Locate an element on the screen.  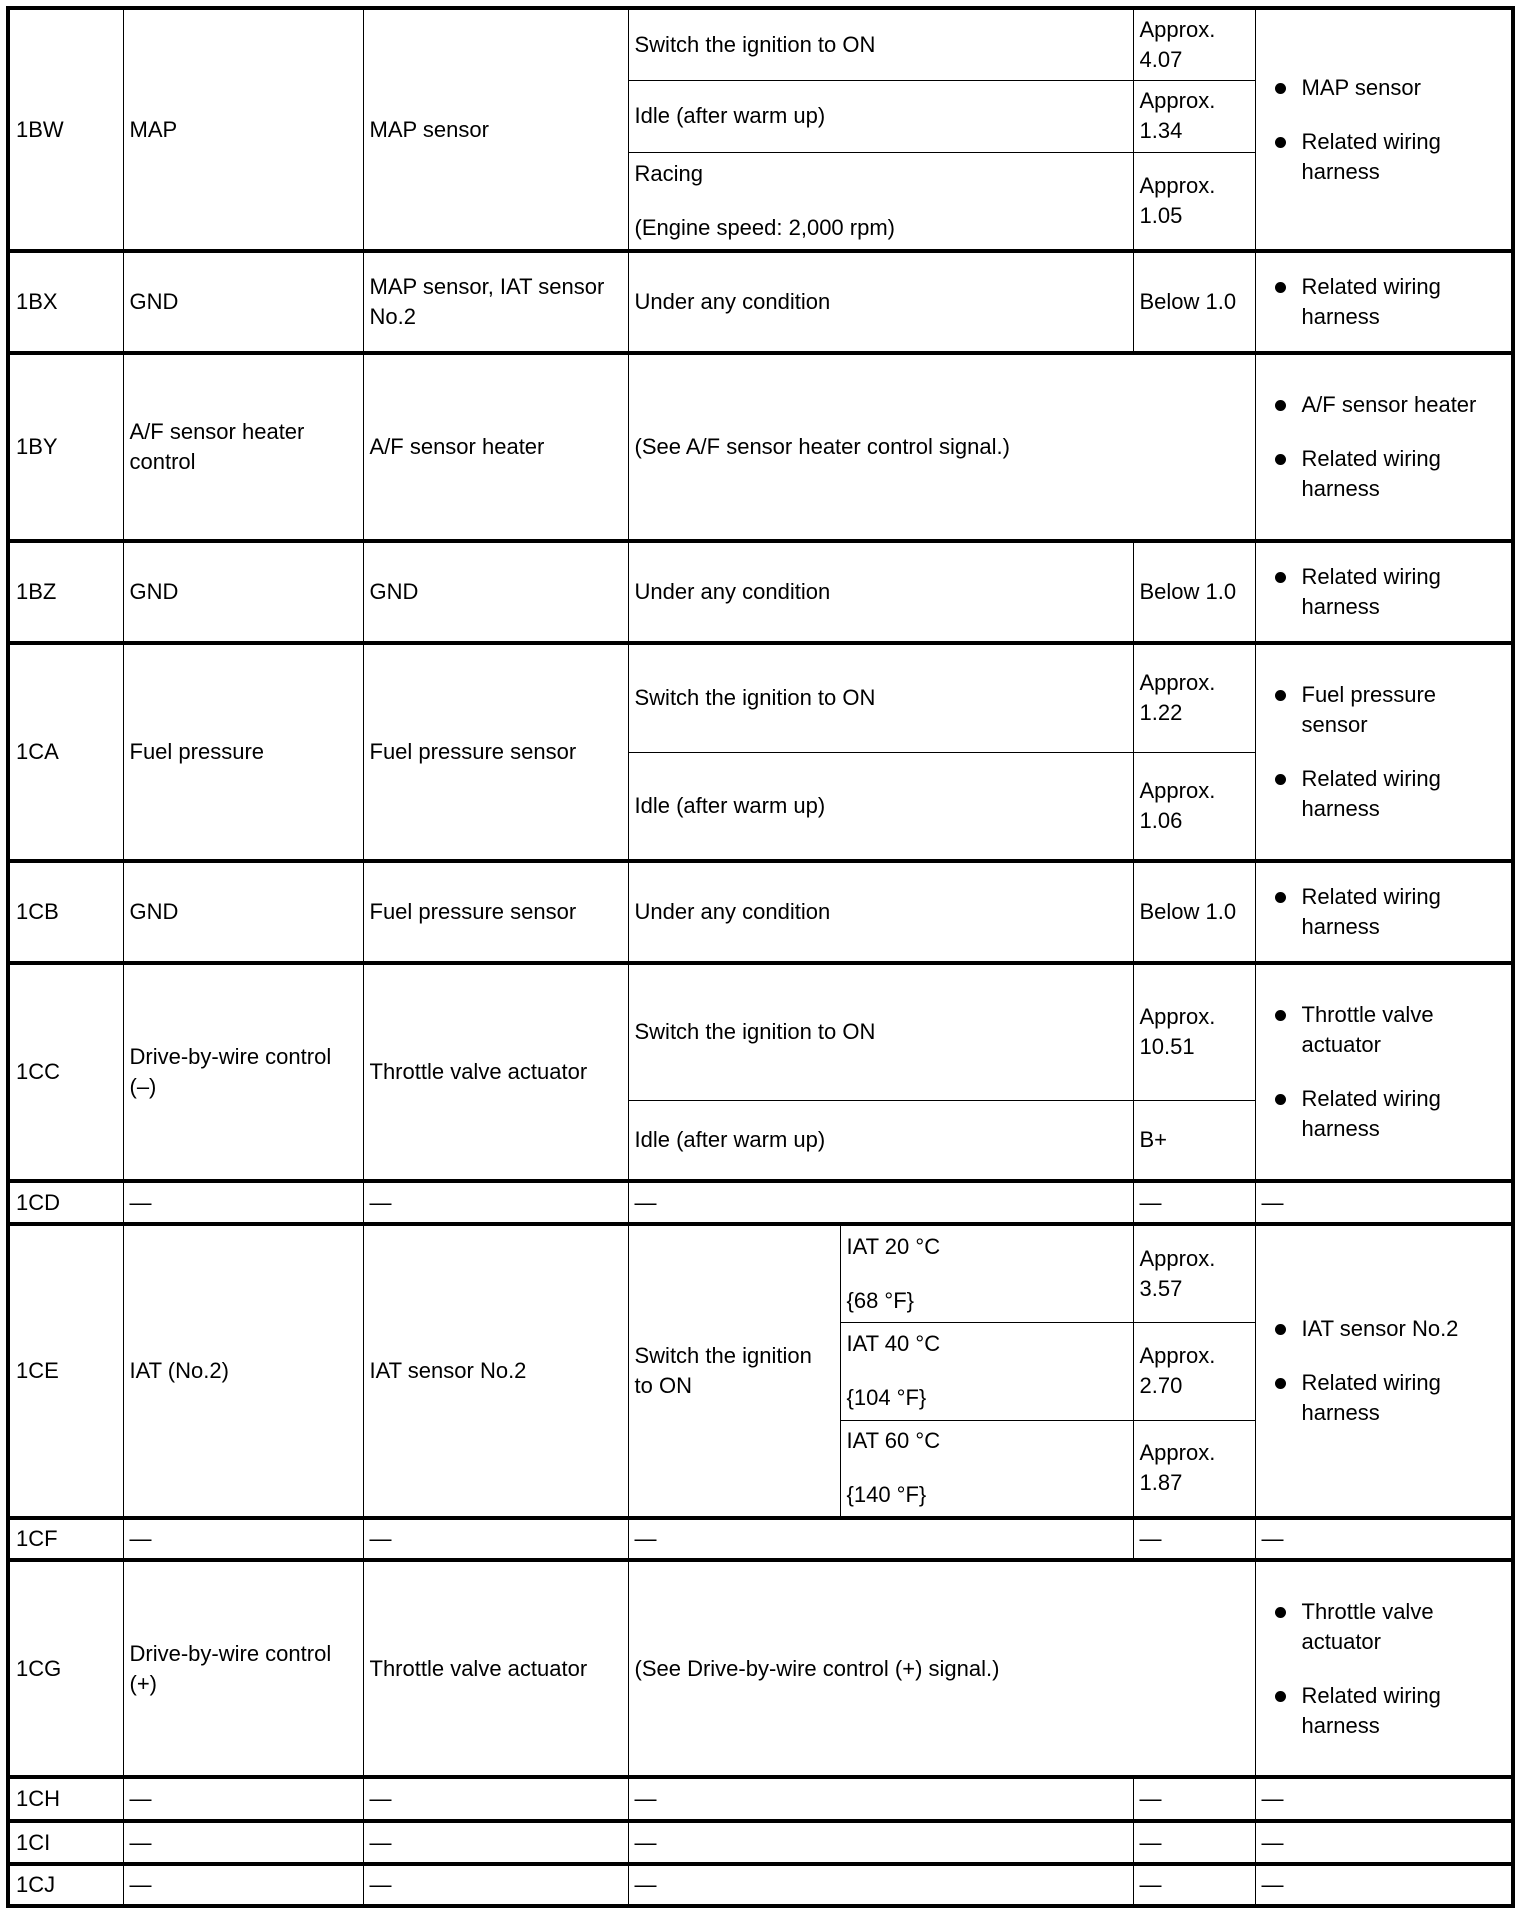
condition-cell-text: Under any condition is located at coordinates (732, 911).